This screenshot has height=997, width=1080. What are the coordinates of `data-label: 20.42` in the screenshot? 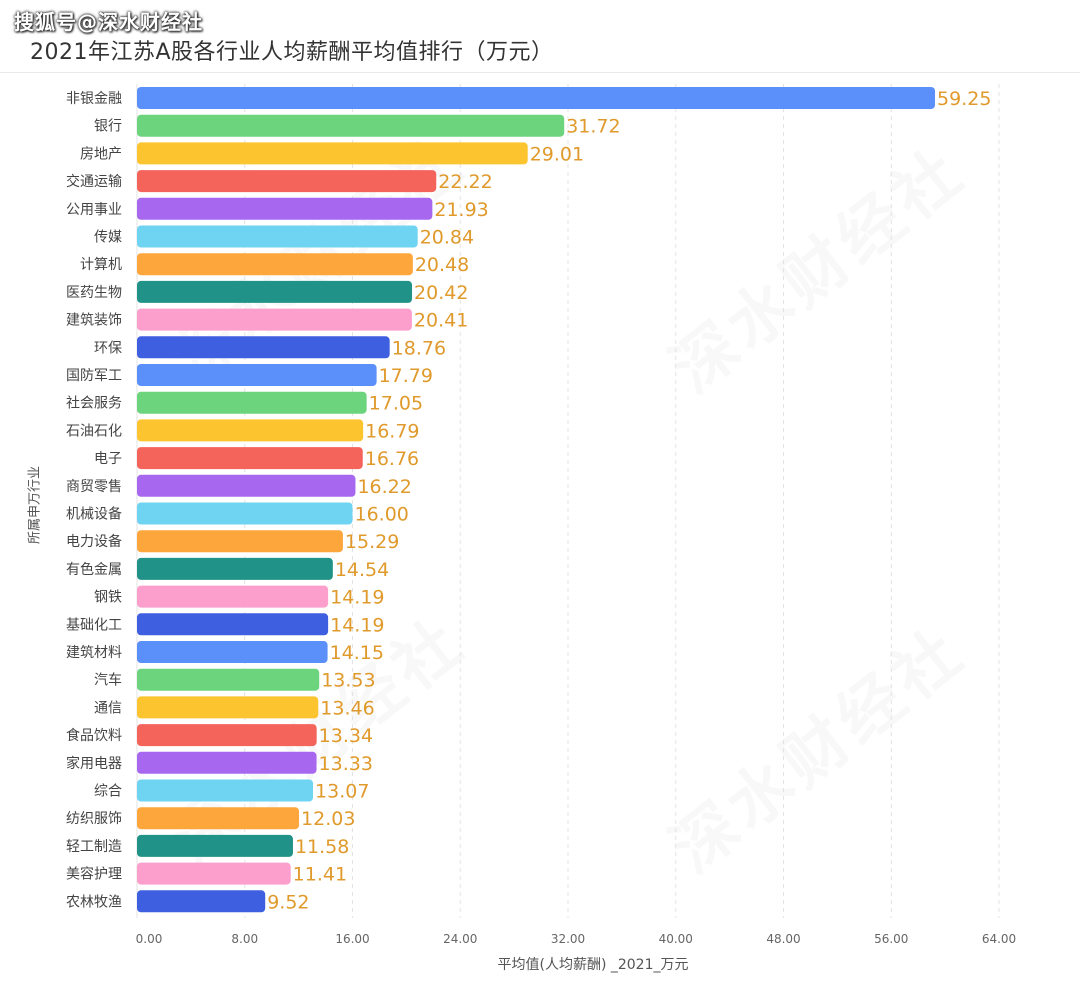 It's located at (441, 293).